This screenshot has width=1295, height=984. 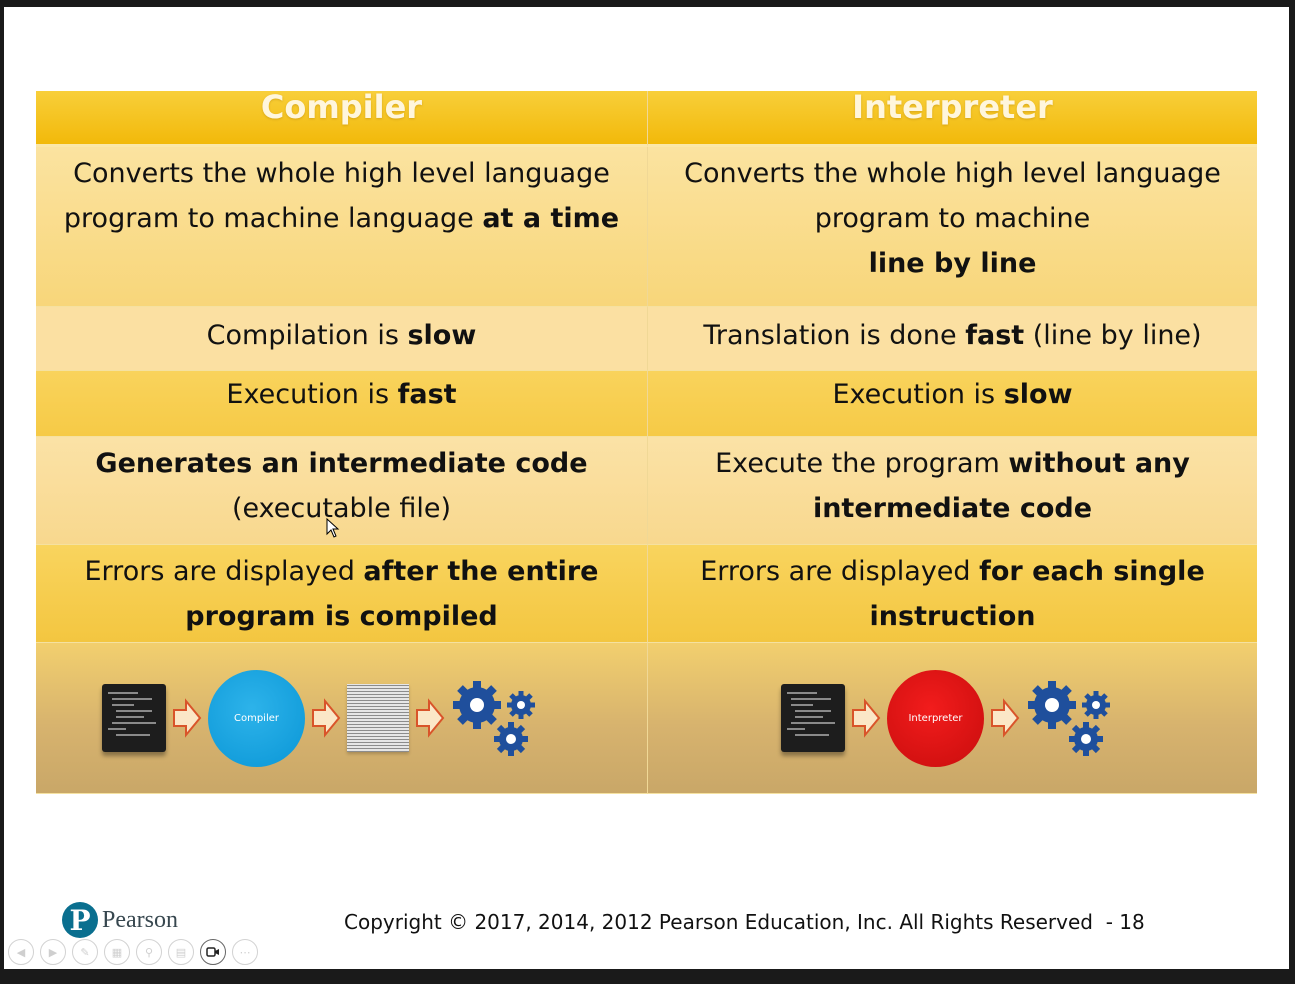 What do you see at coordinates (342, 119) in the screenshot?
I see `header-compiler: Compiler` at bounding box center [342, 119].